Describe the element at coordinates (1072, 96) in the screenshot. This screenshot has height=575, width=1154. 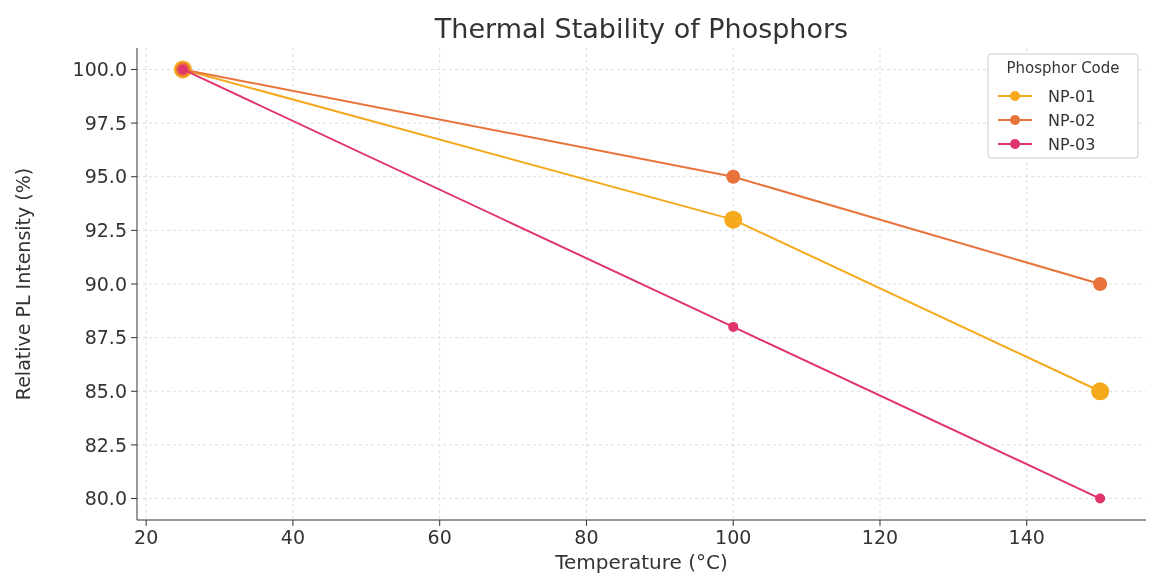
I see `legend-label: NP-01` at that location.